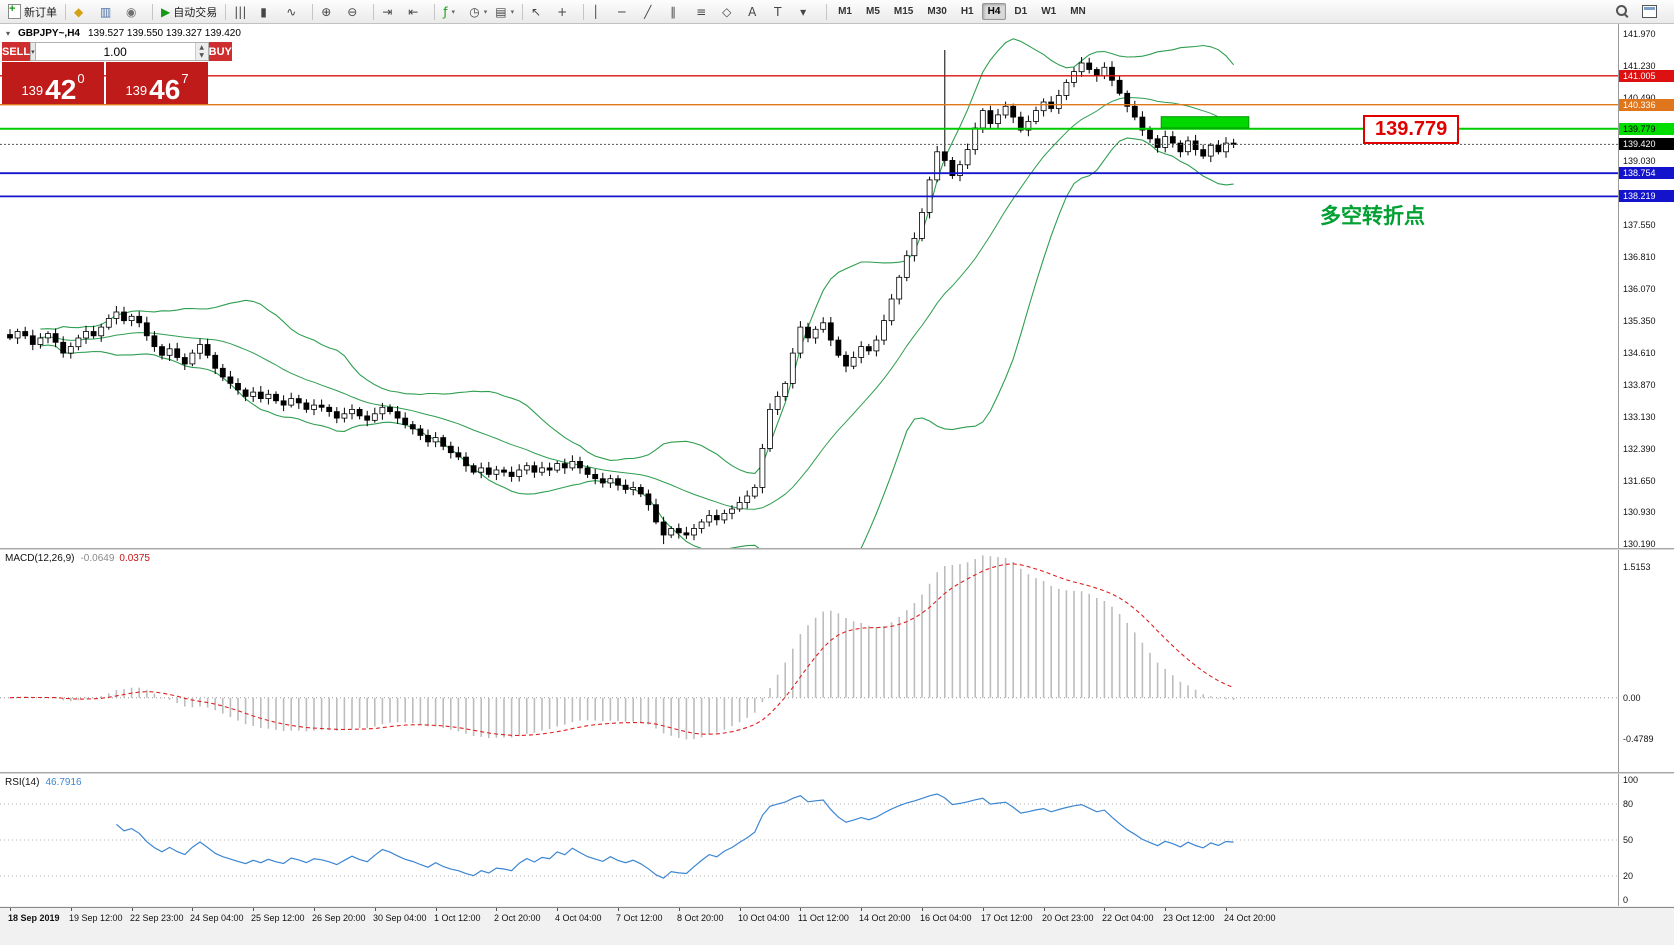 The image size is (1674, 945). I want to click on price-tick-label: 136.810, so click(1639, 257).